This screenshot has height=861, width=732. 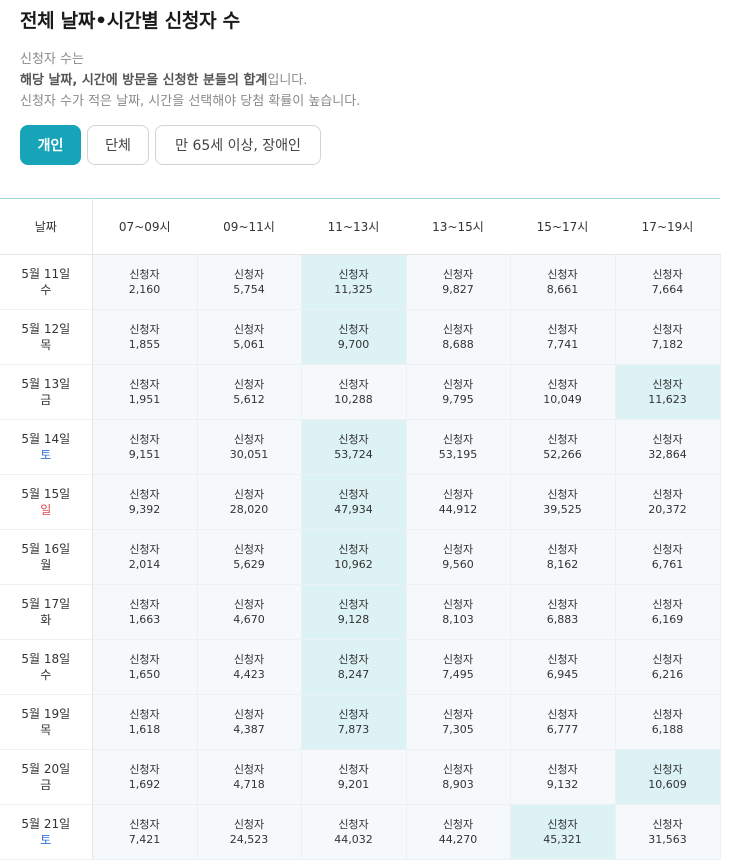 What do you see at coordinates (458, 832) in the screenshot?
I see `slot-cell: 신청자 44,270` at bounding box center [458, 832].